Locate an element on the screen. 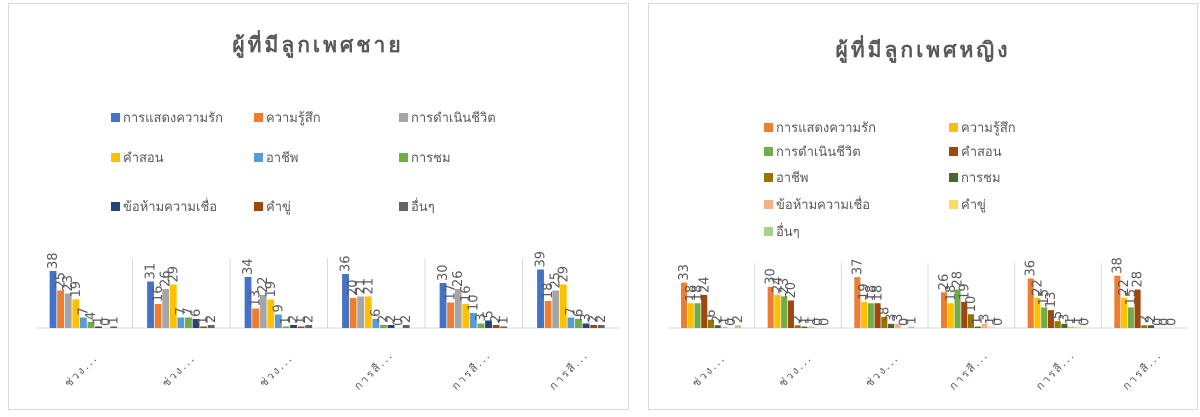 The image size is (1200, 417). legend-label: ข้อห้ามความเชื่อ is located at coordinates (170, 206).